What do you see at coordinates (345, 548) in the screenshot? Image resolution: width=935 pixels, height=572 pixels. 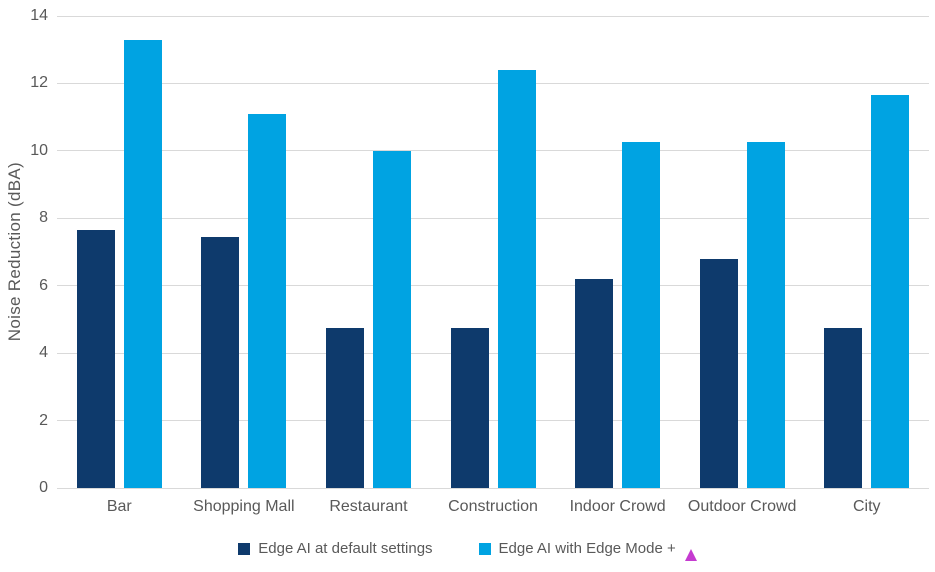 I see `legend-label: Edge AI at default settings` at bounding box center [345, 548].